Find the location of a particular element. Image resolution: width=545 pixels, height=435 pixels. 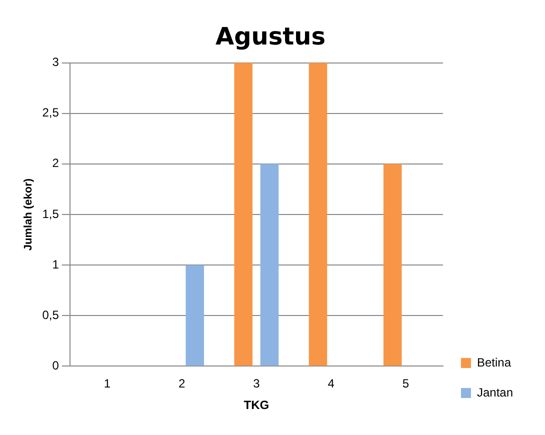

legend-label: Betina is located at coordinates (494, 362).